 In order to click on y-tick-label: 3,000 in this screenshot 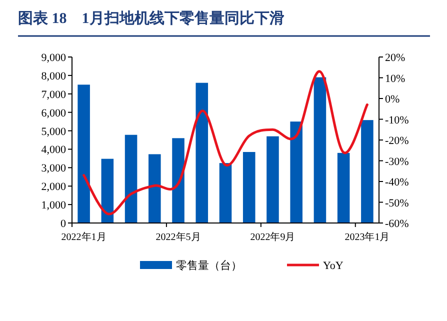, I will do `click(53, 168)`.